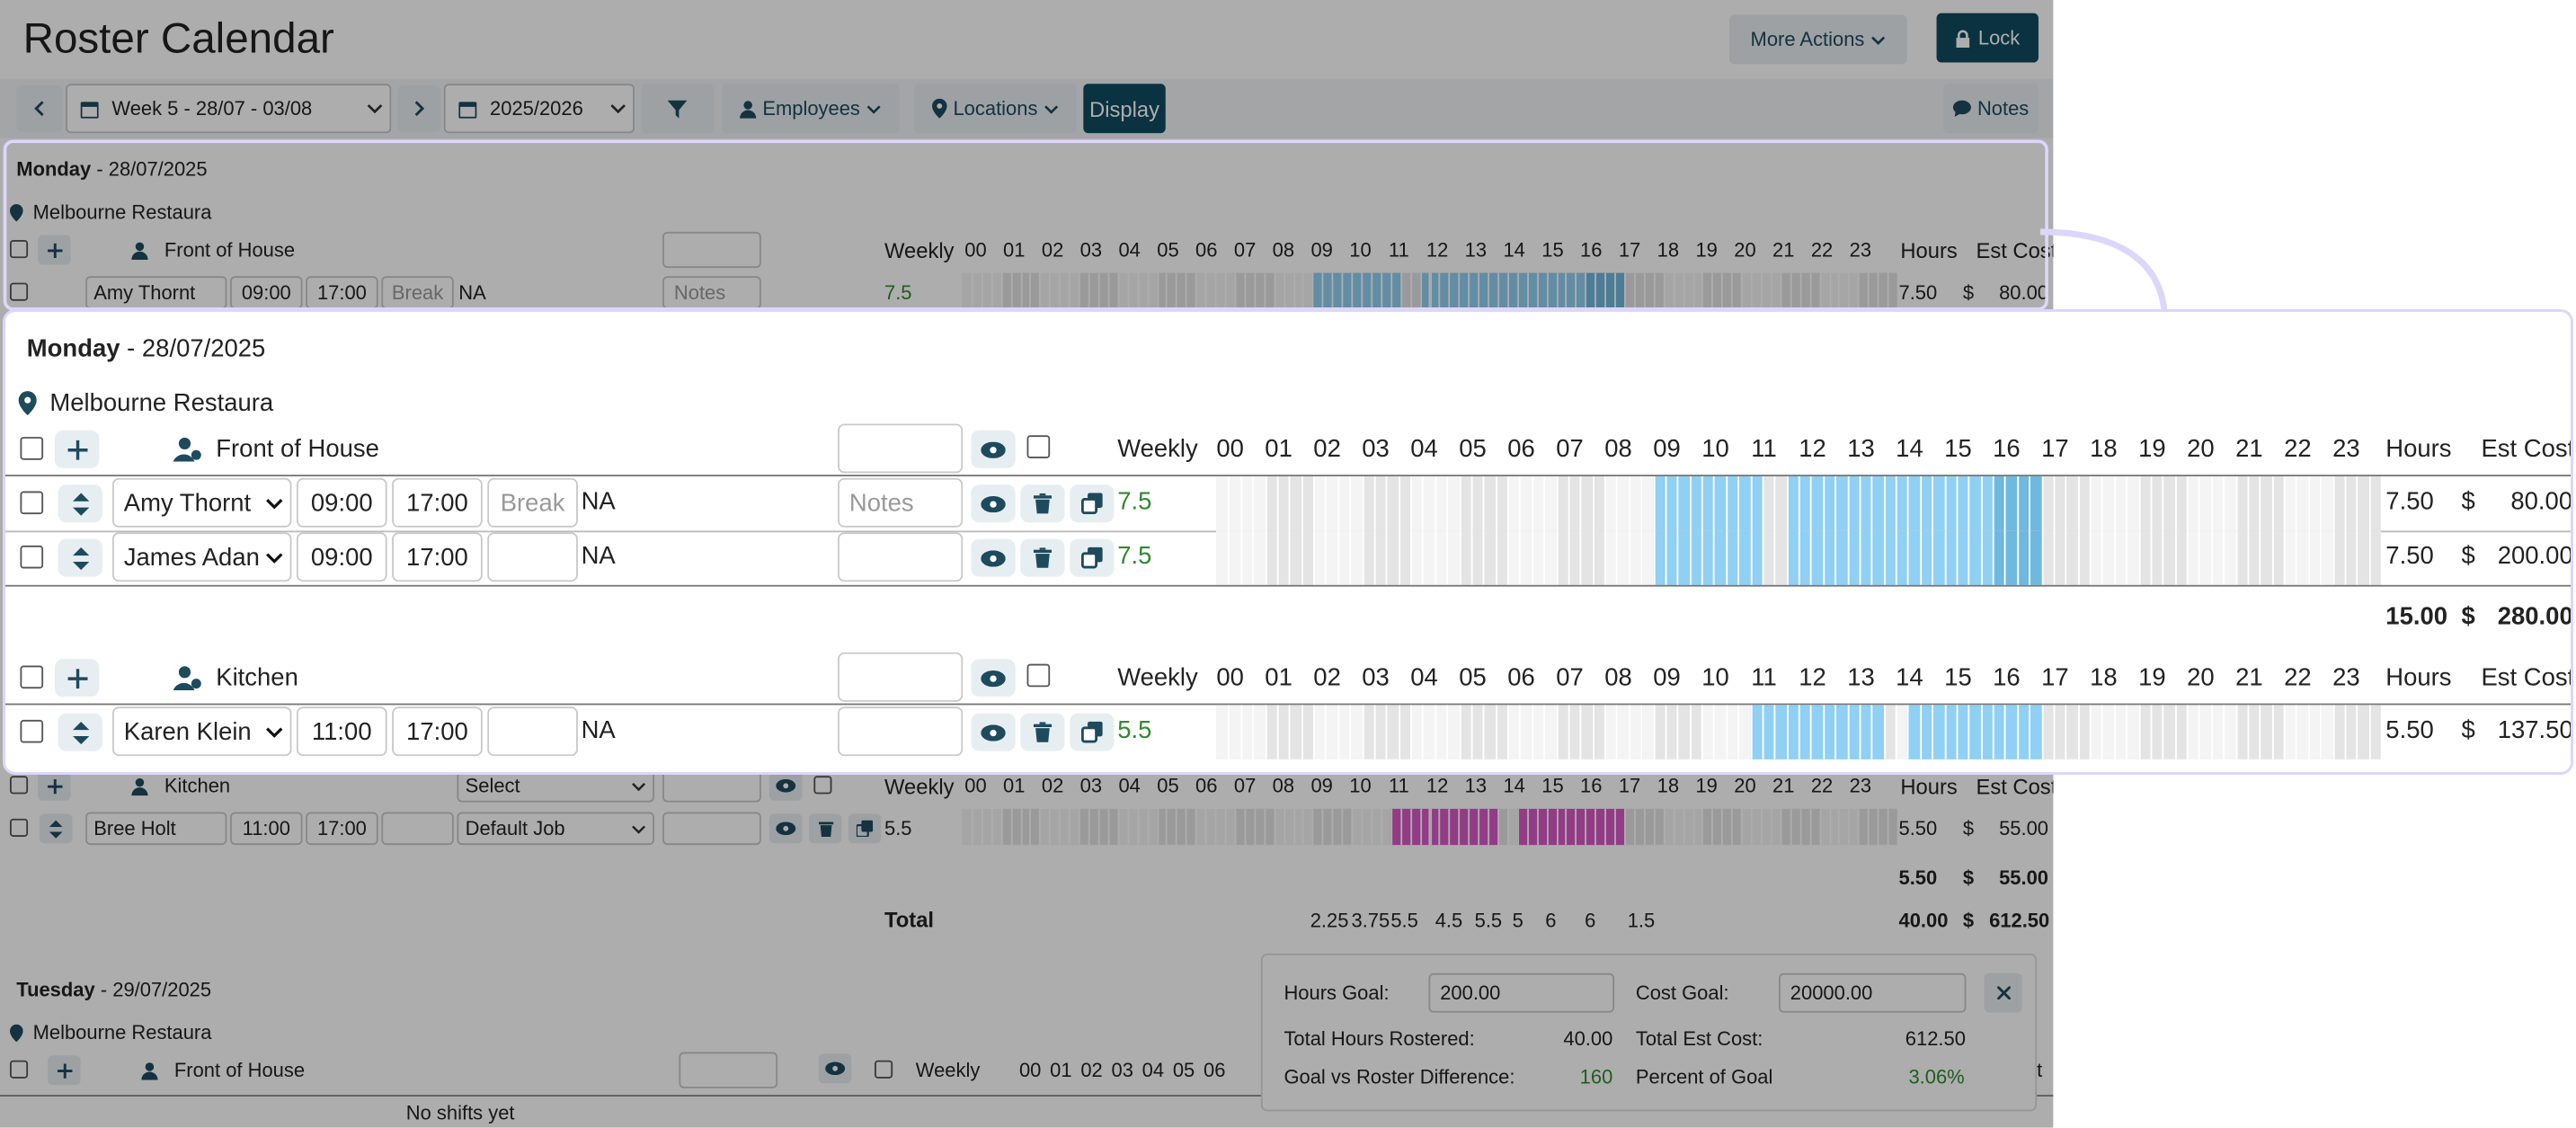  I want to click on more-actions-button: More Actions, so click(1818, 39).